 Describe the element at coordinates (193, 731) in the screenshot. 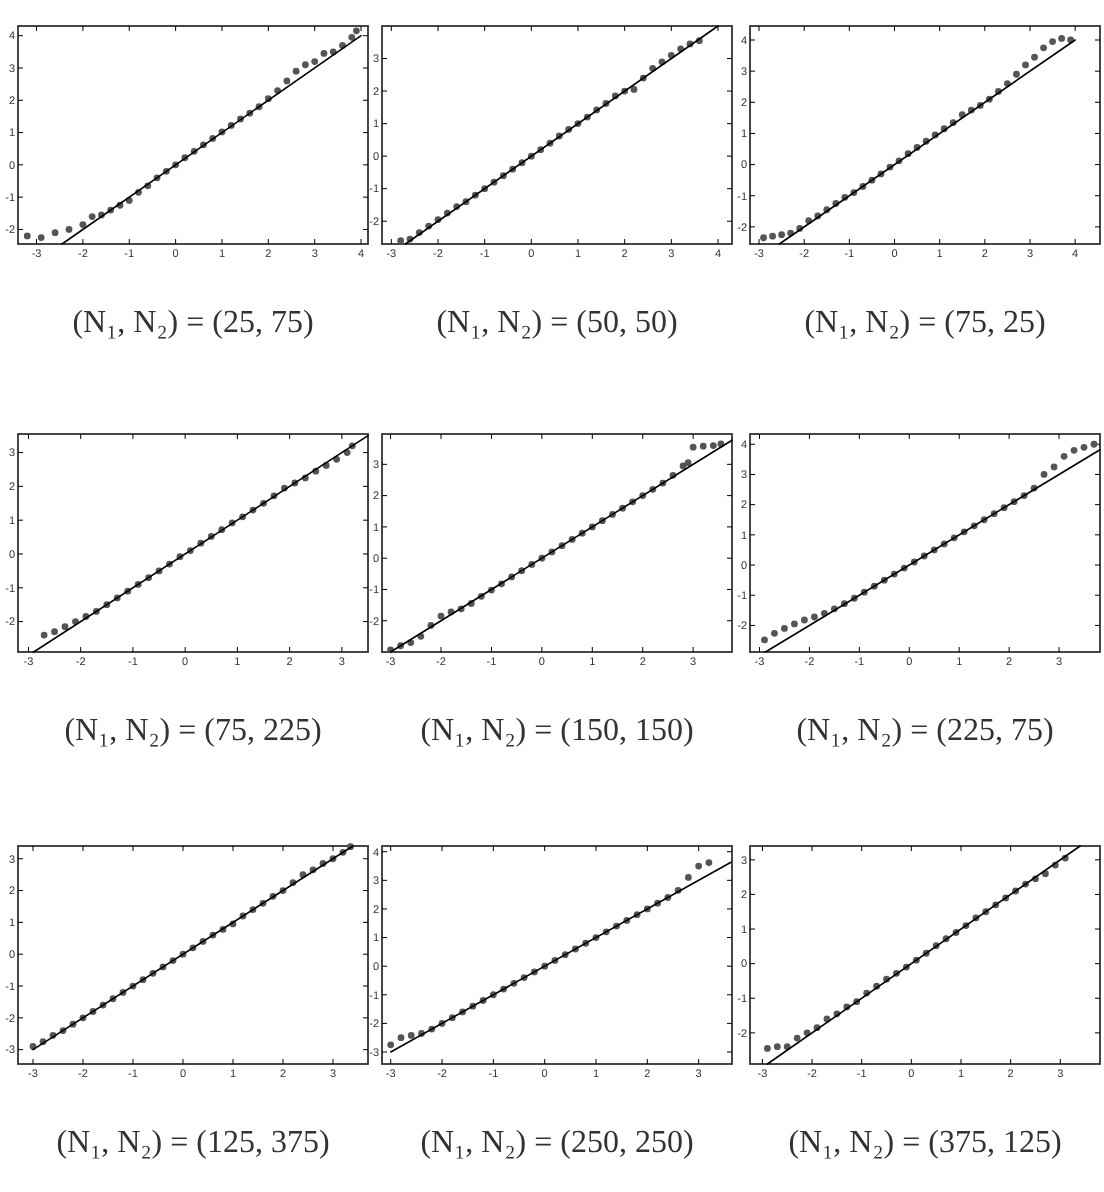

I see `text: (N₁, N₂) = (75, 225)` at that location.